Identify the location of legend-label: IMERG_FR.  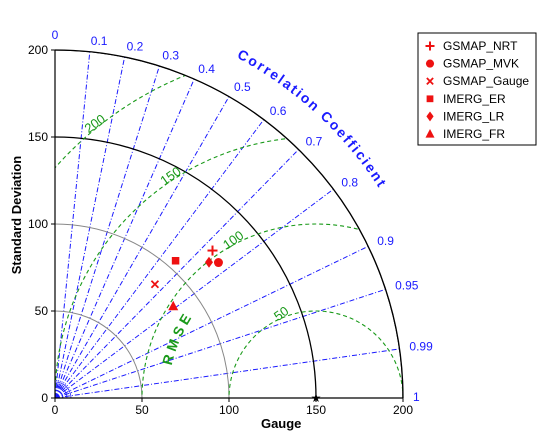
(474, 134).